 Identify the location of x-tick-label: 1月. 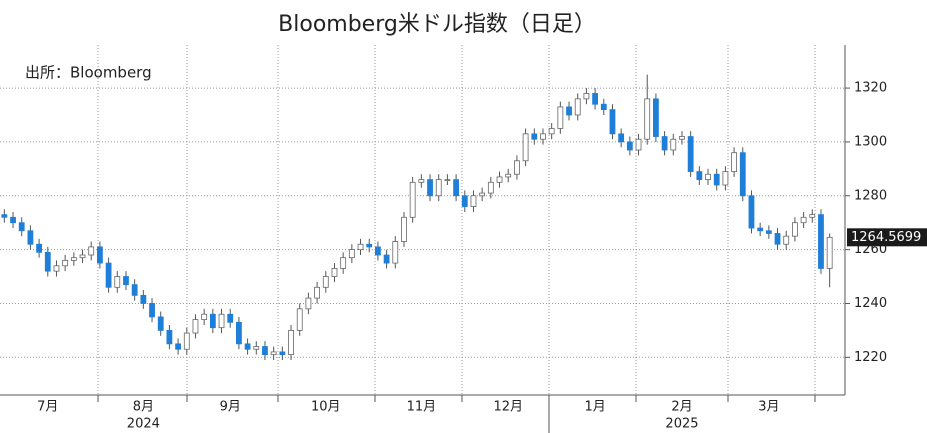
(594, 407).